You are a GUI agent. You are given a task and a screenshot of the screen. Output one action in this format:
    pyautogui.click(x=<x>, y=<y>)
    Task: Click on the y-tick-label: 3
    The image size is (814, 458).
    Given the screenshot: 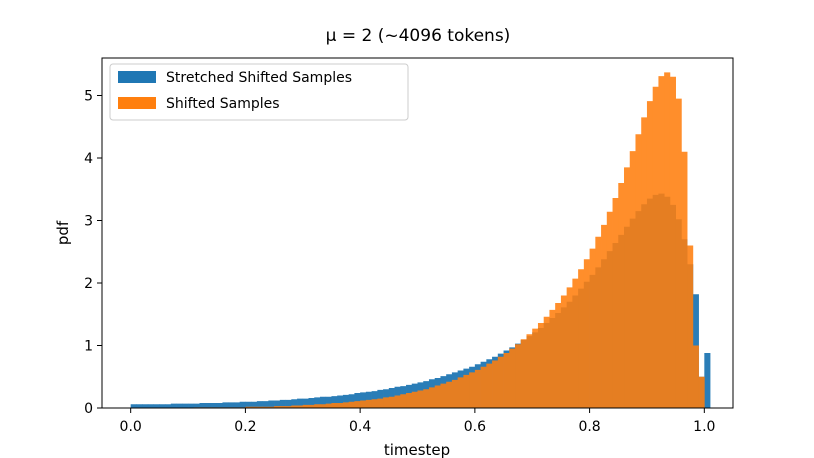 What is the action you would take?
    pyautogui.click(x=88, y=222)
    